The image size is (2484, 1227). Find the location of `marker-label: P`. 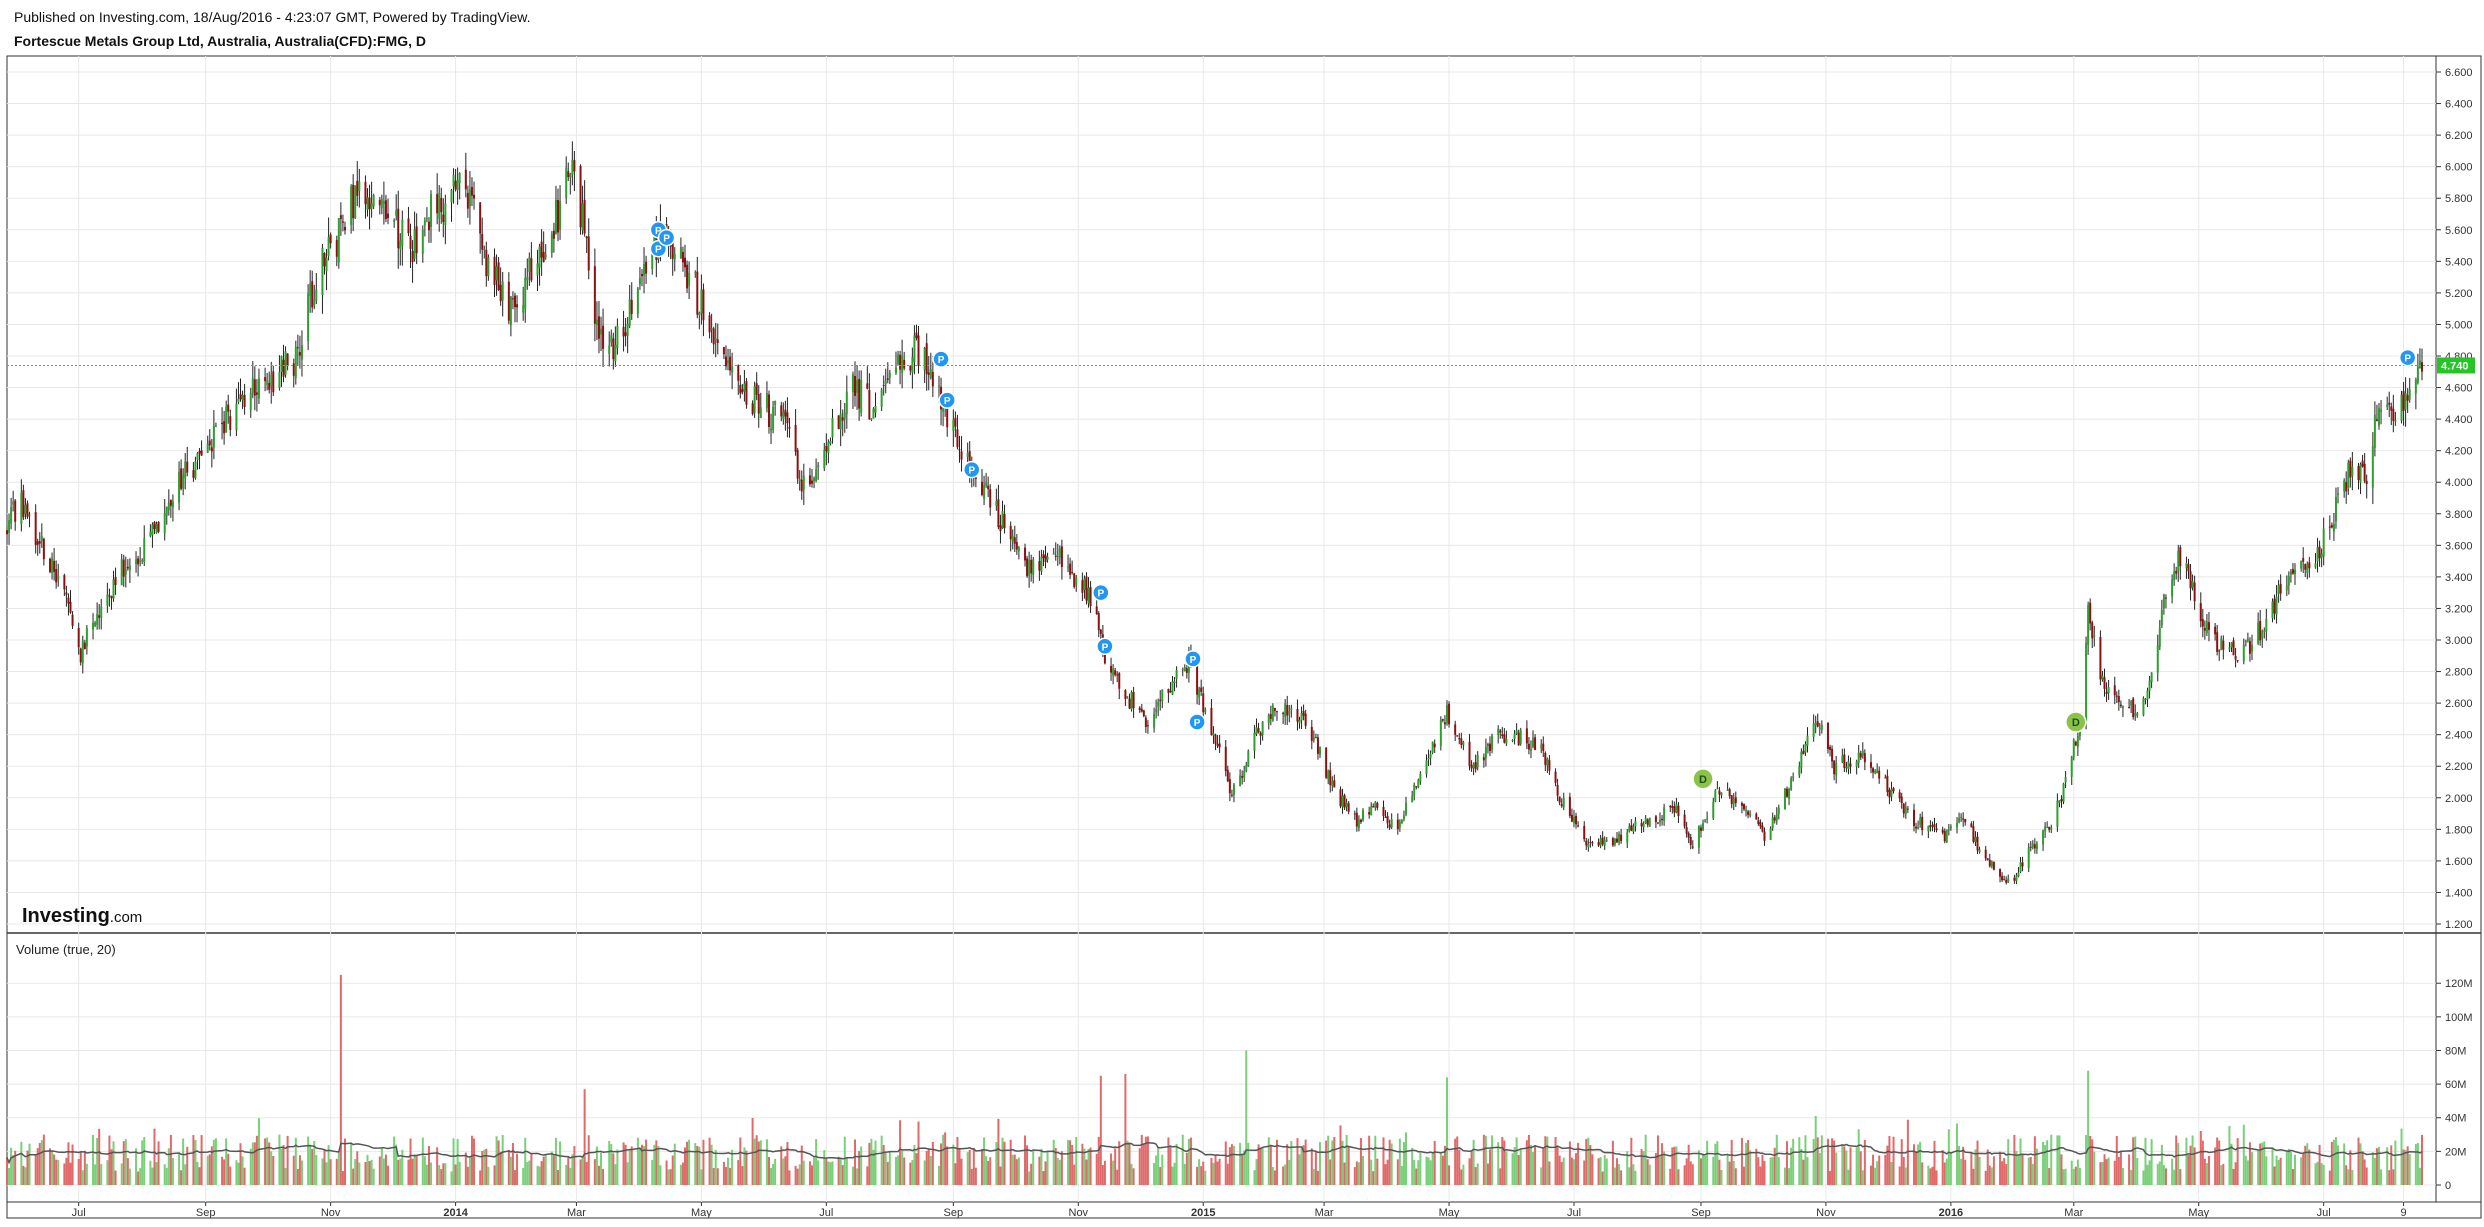

marker-label: P is located at coordinates (1100, 594).